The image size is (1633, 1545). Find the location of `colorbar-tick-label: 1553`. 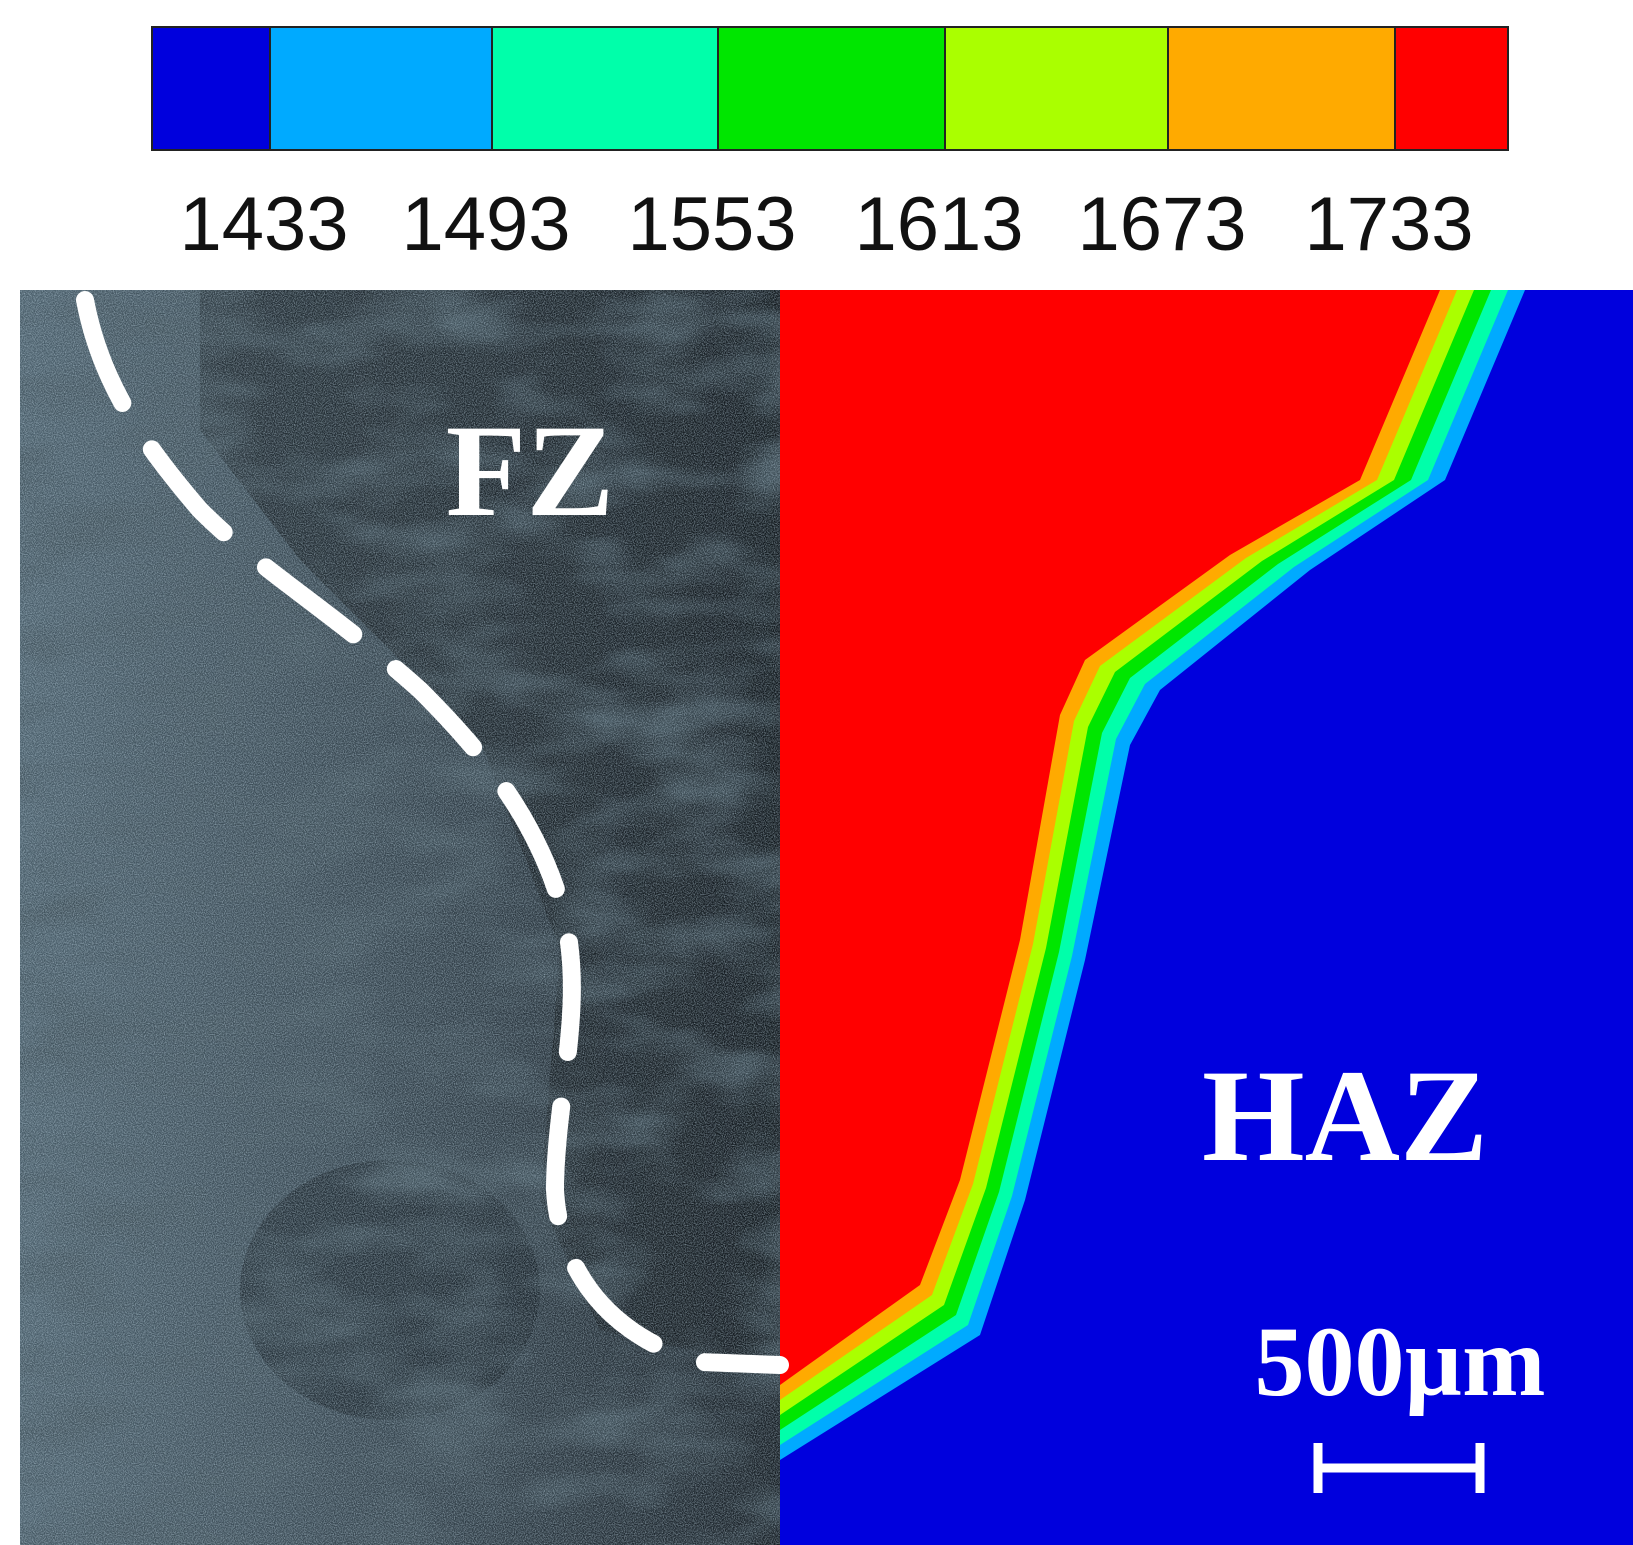

colorbar-tick-label: 1553 is located at coordinates (711, 224).